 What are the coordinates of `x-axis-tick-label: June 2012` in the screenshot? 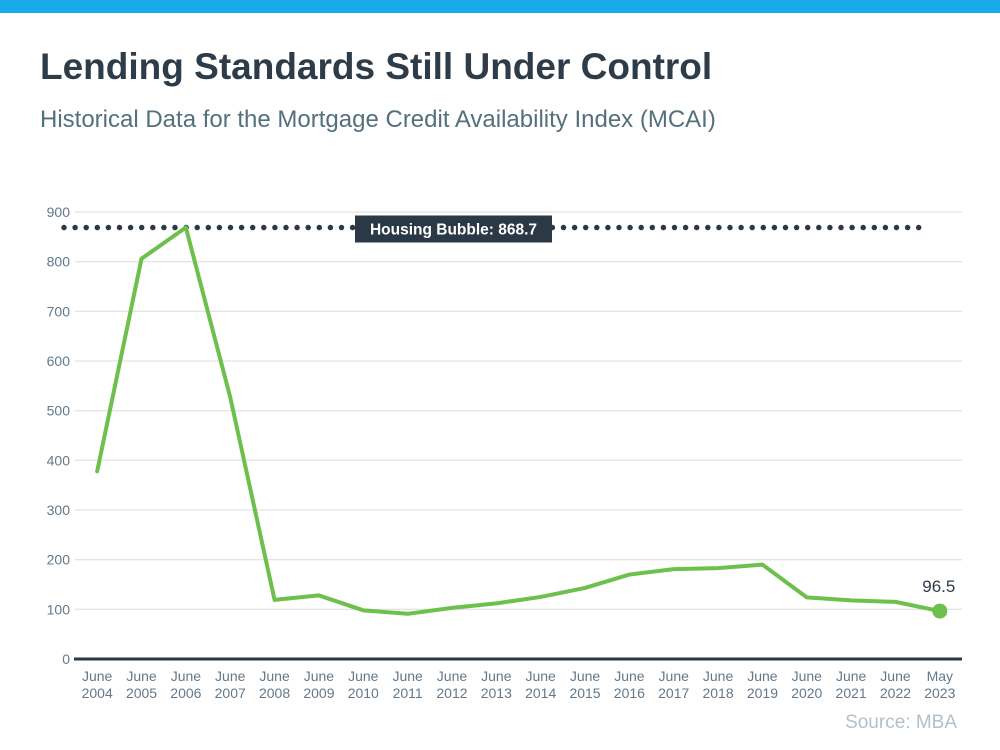 It's located at (451, 684).